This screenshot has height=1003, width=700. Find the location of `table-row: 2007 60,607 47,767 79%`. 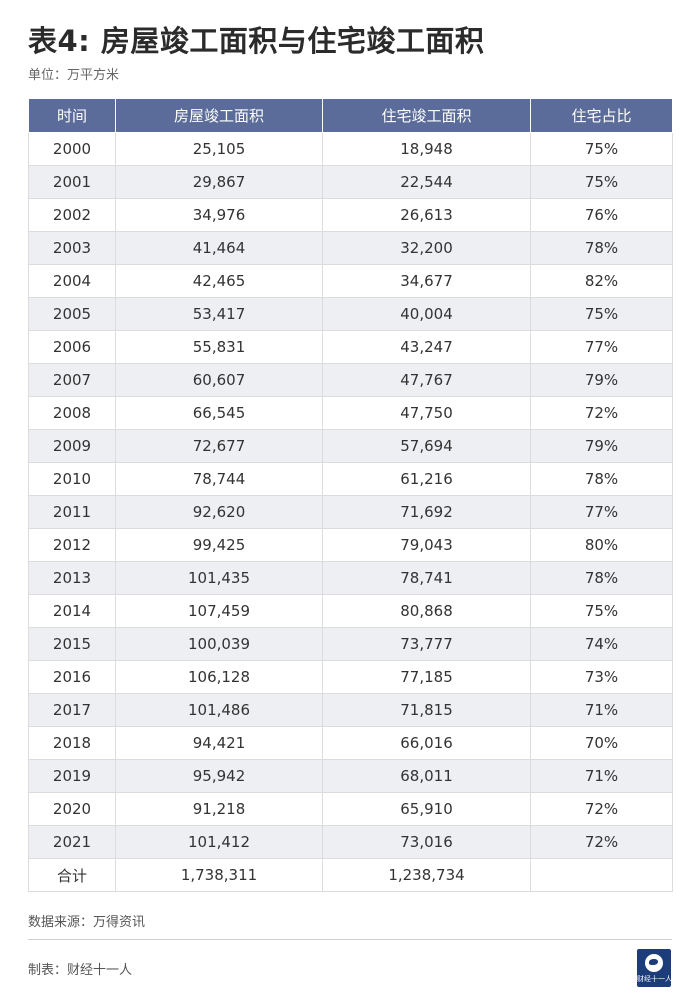

table-row: 2007 60,607 47,767 79% is located at coordinates (350, 380).